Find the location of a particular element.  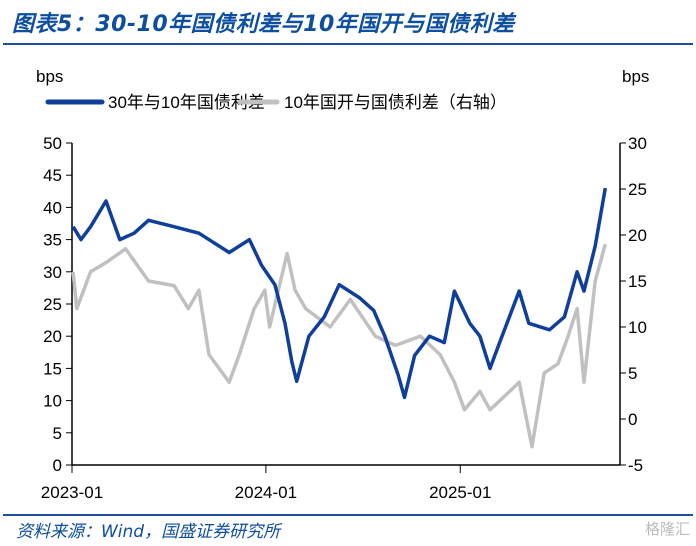

right-tick-label: 20 is located at coordinates (637, 235).